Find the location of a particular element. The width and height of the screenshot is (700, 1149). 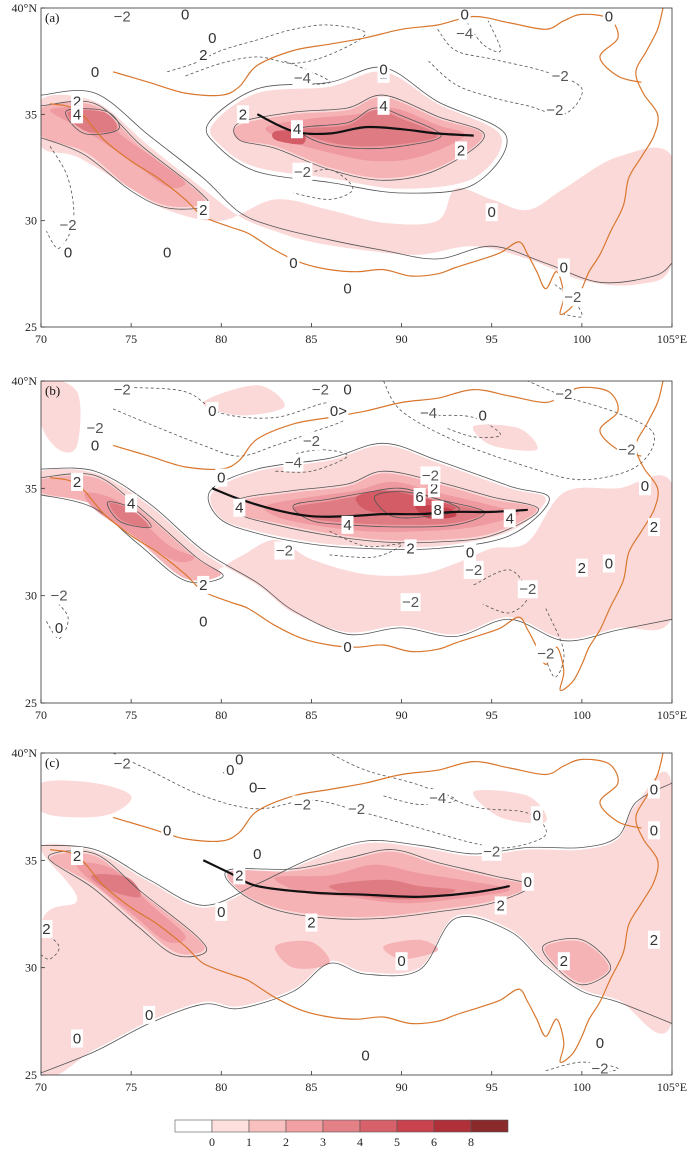

negative-contour-line is located at coordinates (519, 431).